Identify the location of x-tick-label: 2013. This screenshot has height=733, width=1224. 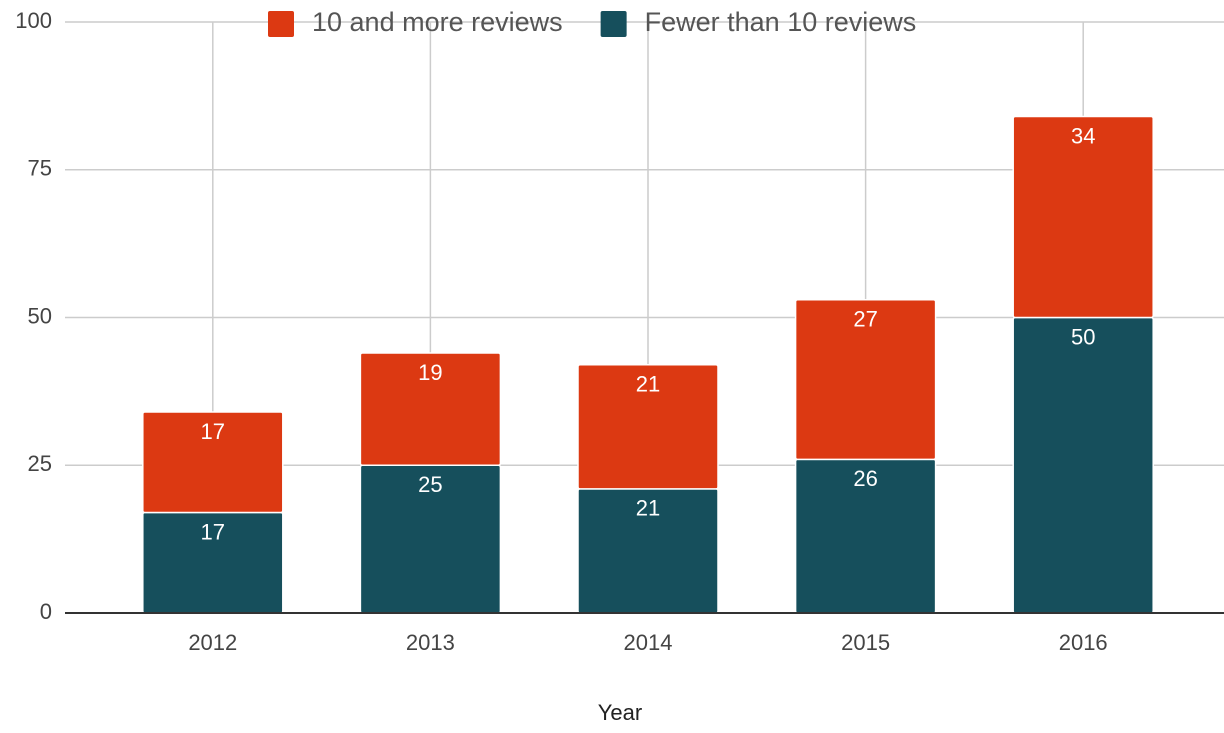
(430, 642).